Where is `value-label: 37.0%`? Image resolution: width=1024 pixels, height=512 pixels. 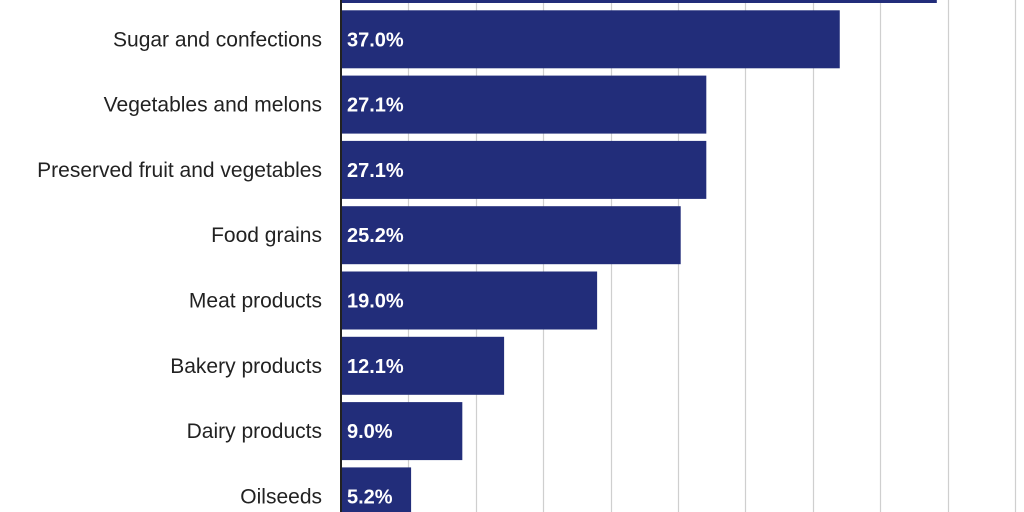 value-label: 37.0% is located at coordinates (375, 40).